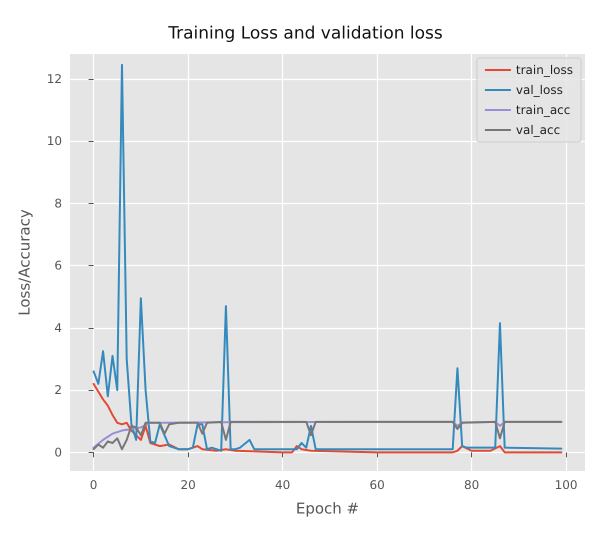 The image size is (611, 541). Describe the element at coordinates (543, 110) in the screenshot. I see `legend-label: train_acc` at that location.